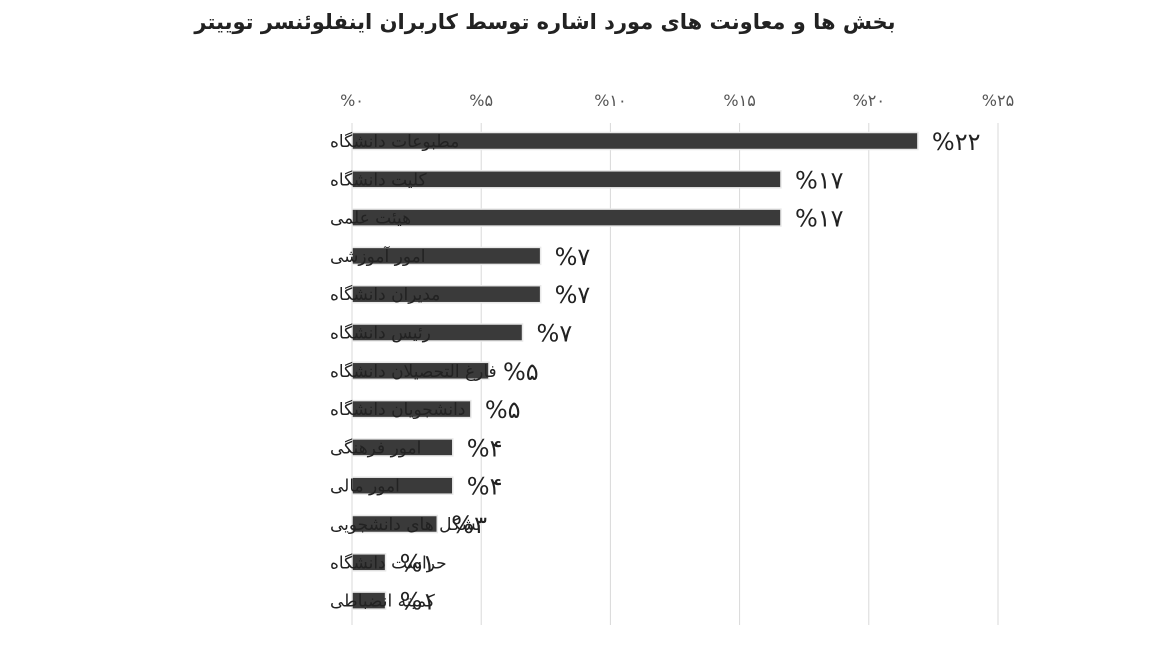 This screenshot has height=656, width=1156. Describe the element at coordinates (377, 256) in the screenshot. I see `category-label: امور آموزشی` at that location.